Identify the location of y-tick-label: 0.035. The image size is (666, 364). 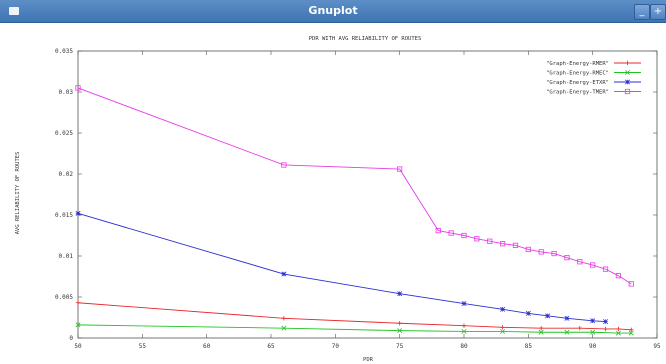
(64, 51).